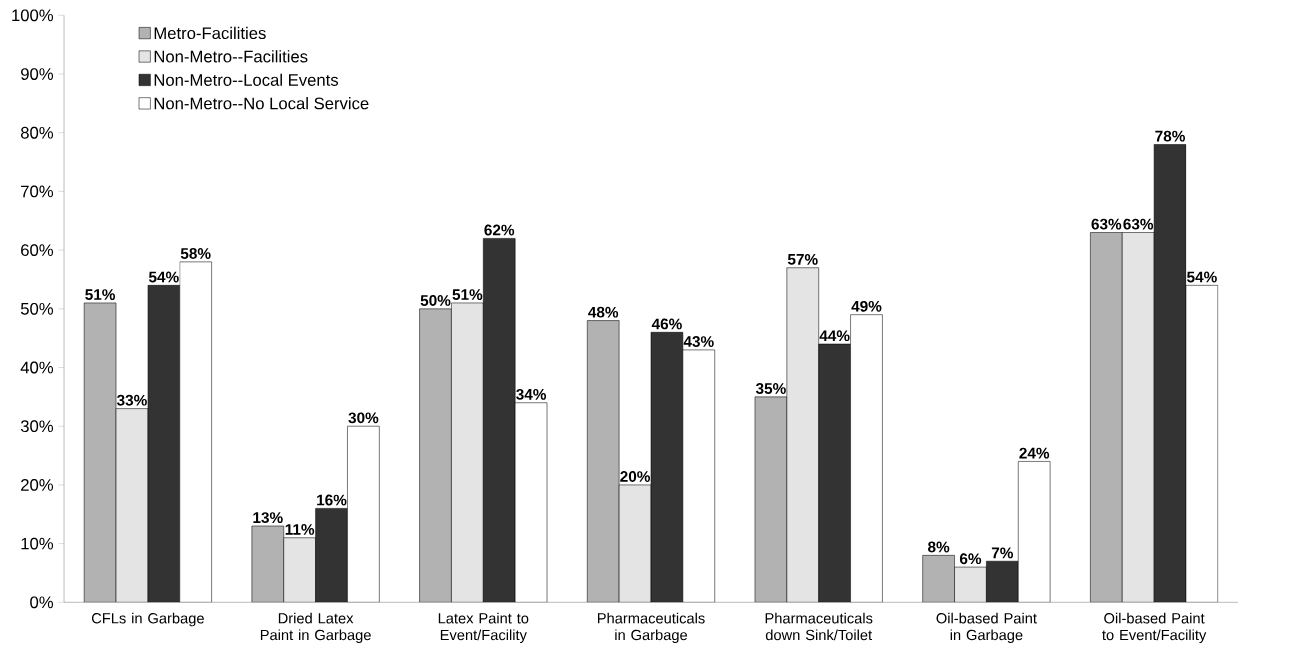 The width and height of the screenshot is (1294, 658). I want to click on data-label: 43%, so click(698, 341).